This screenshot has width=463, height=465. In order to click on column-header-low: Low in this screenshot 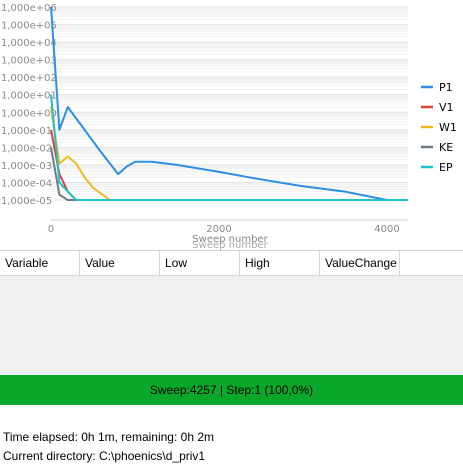, I will do `click(200, 263)`.